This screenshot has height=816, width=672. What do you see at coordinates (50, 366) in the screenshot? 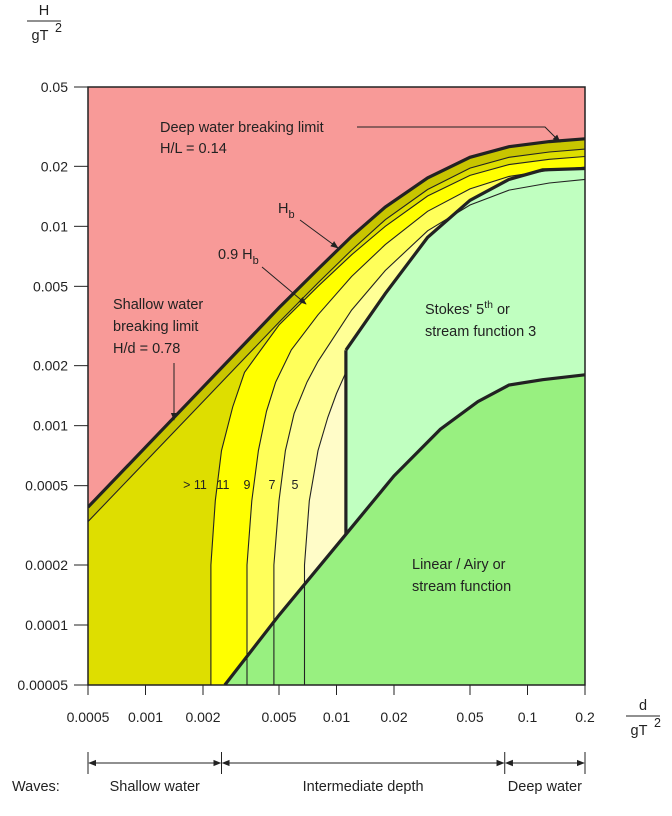
I see `y-tick-label: 0.002` at bounding box center [50, 366].